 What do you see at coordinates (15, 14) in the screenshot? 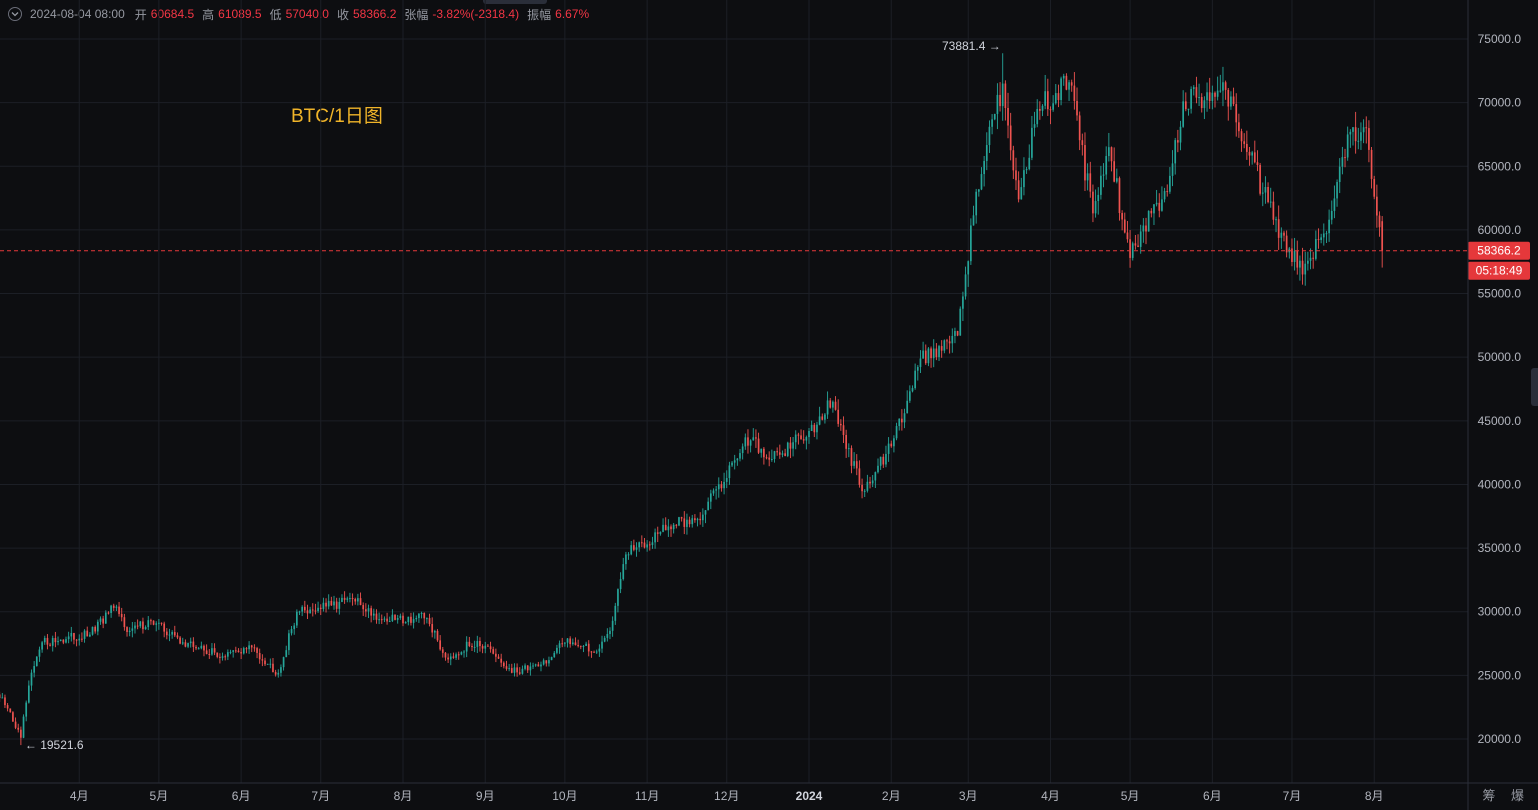
I see `chevron-down-icon` at bounding box center [15, 14].